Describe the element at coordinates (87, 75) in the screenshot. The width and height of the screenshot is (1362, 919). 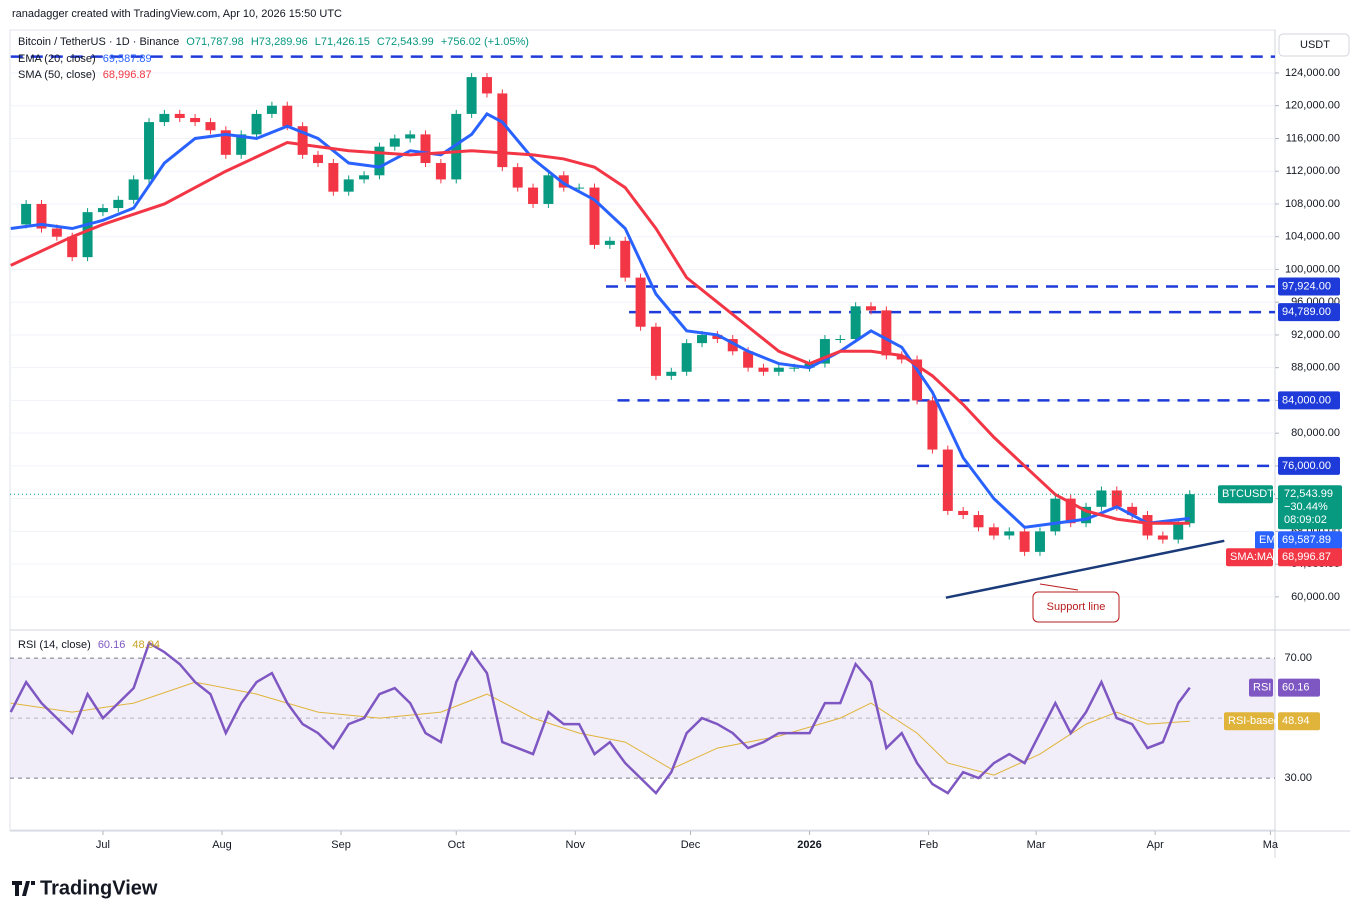
I see `sma-legend: SMA (50, close) 68,996.87` at that location.